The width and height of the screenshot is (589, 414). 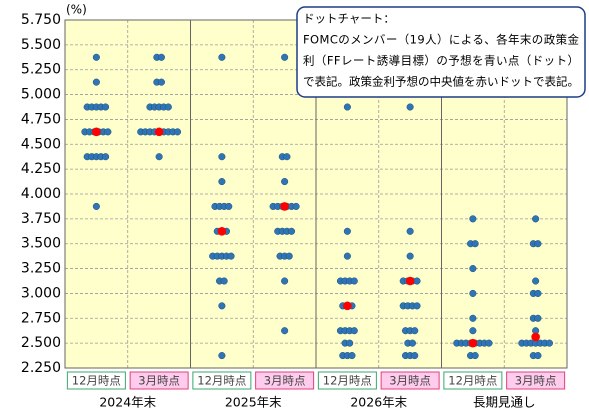 What do you see at coordinates (41, 318) in the screenshot?
I see `y-tick-label: 2.750` at bounding box center [41, 318].